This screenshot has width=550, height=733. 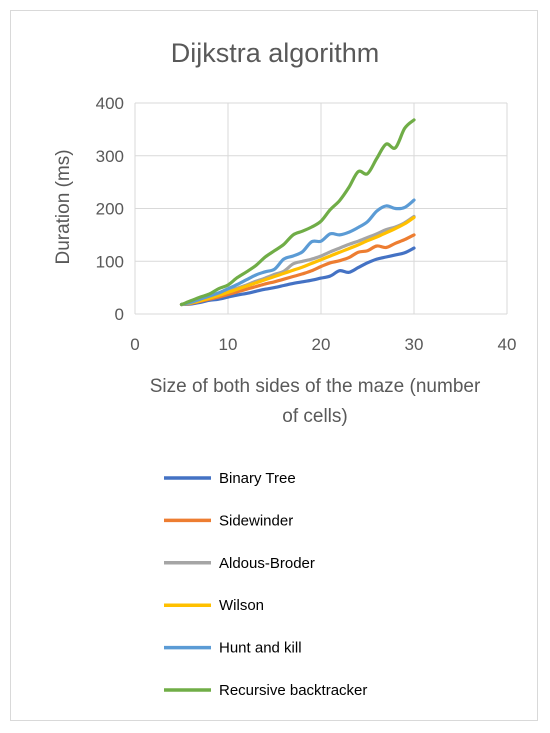 I want to click on legend-label: Wilson, so click(x=241, y=605).